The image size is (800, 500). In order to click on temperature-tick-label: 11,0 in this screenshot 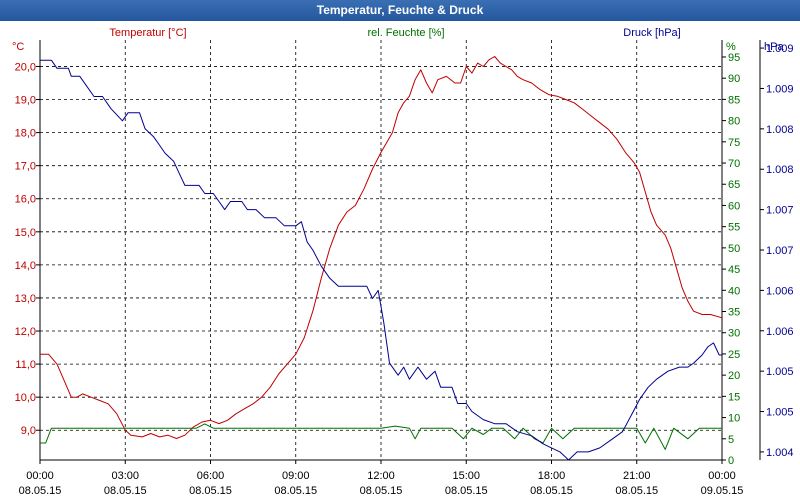, I will do `click(25, 365)`.